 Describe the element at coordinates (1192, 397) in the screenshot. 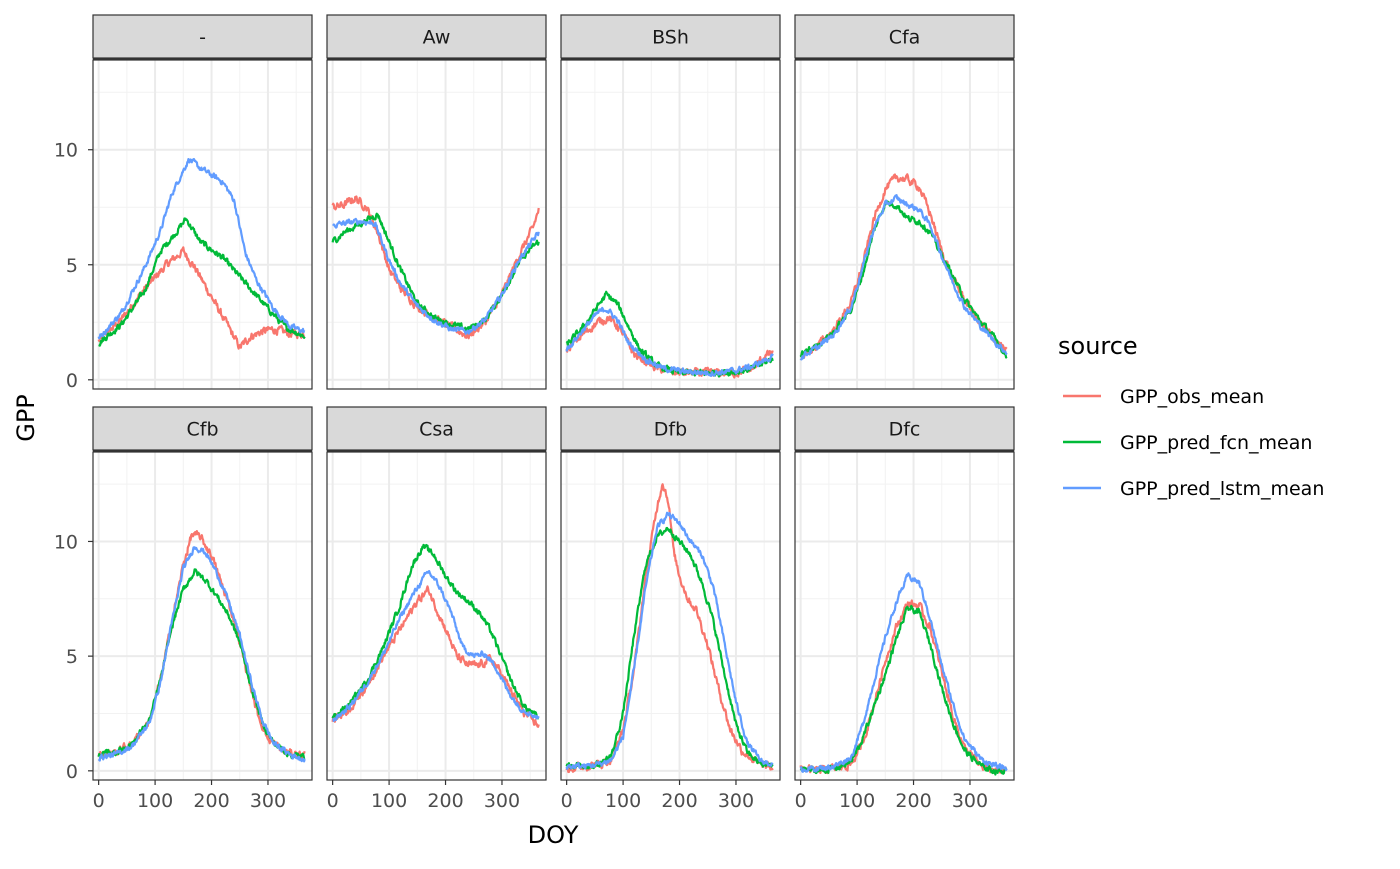

I see `legend-label-GPP_obs_mean: GPP_obs_mean` at that location.